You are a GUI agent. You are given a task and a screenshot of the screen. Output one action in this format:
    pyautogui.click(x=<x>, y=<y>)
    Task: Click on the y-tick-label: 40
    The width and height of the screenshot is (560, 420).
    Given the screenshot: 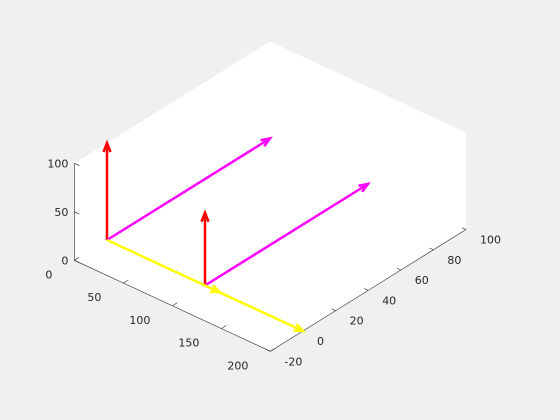 What is the action you would take?
    pyautogui.click(x=389, y=300)
    